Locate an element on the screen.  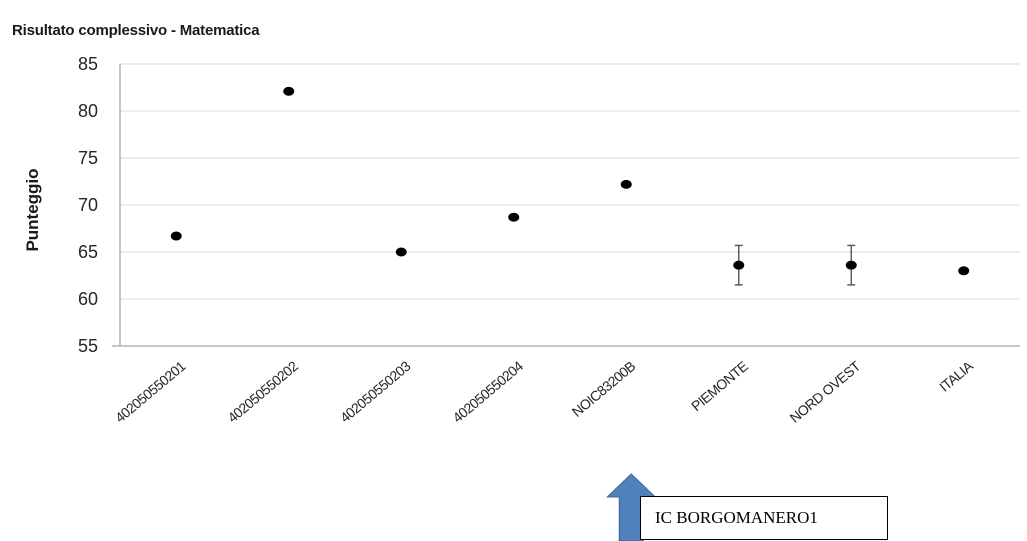
x-tick-label: ITALIA is located at coordinates (956, 376).